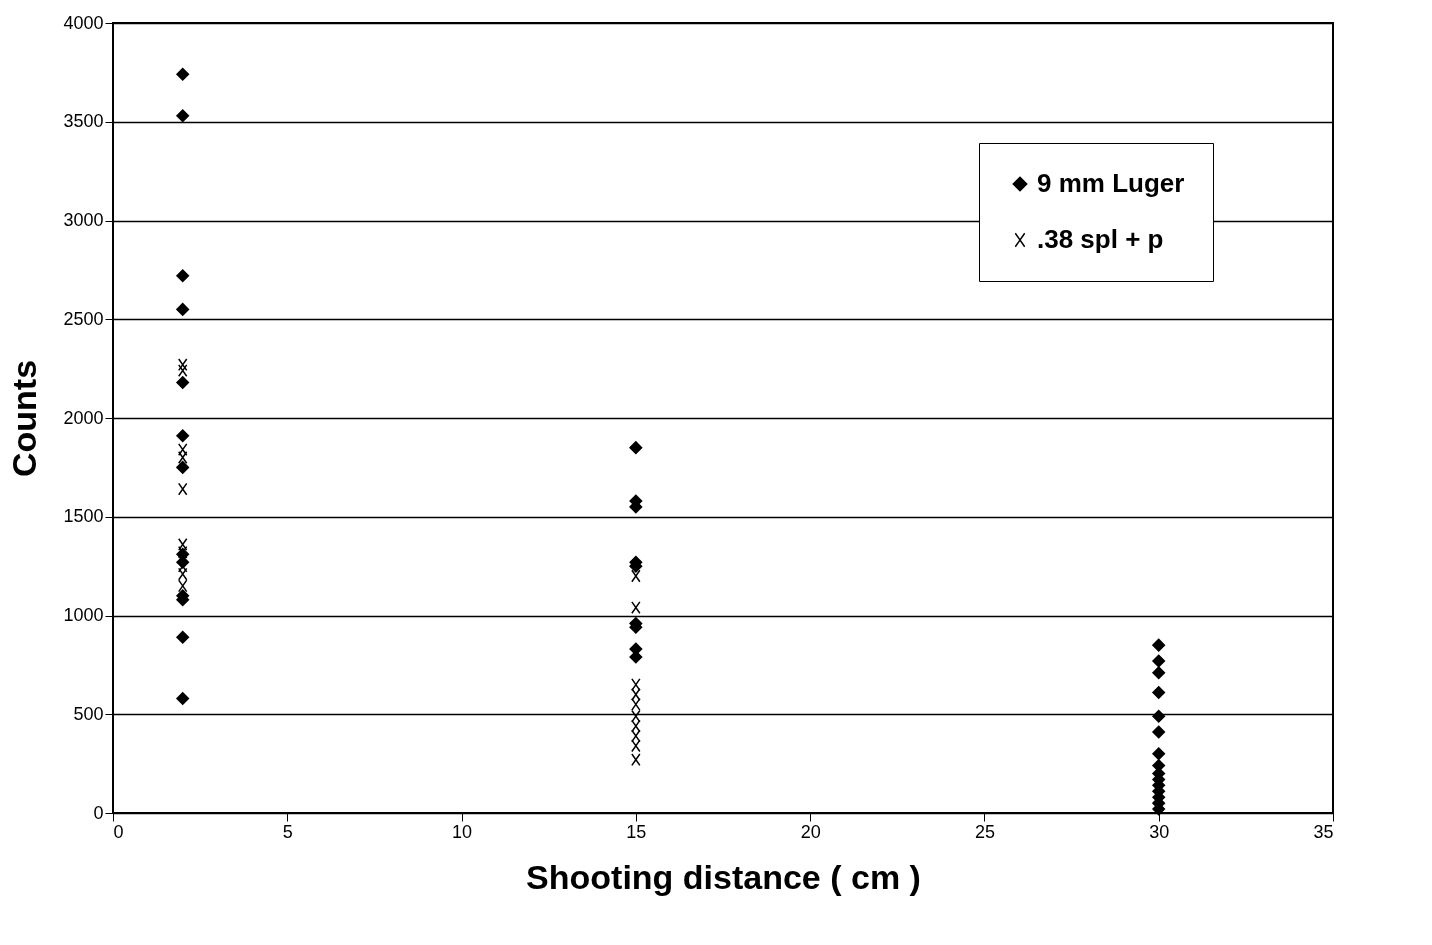 This screenshot has width=1432, height=945. Describe the element at coordinates (98, 812) in the screenshot. I see `y-tick-label: 0` at that location.